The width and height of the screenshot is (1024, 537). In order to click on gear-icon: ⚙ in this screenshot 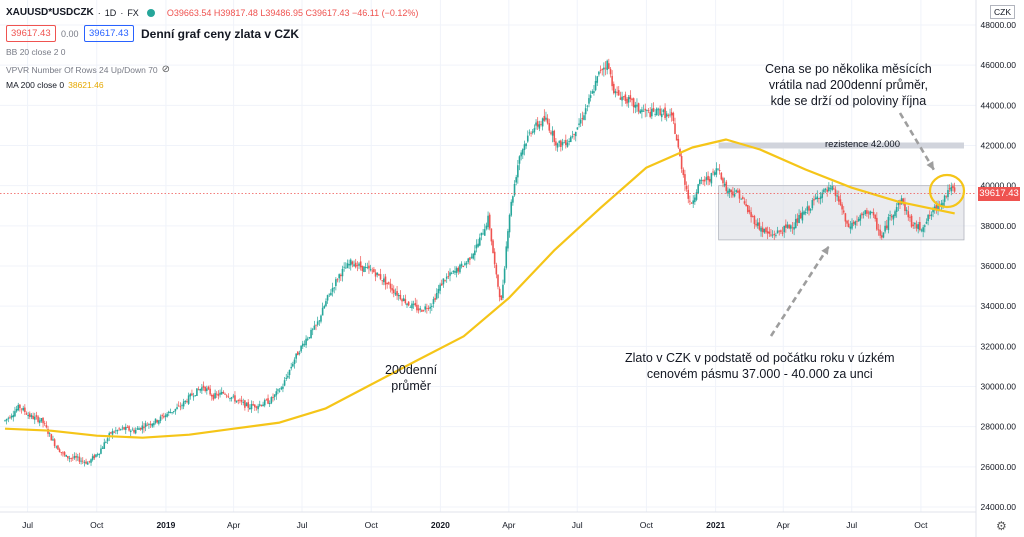, I will do `click(1001, 526)`.